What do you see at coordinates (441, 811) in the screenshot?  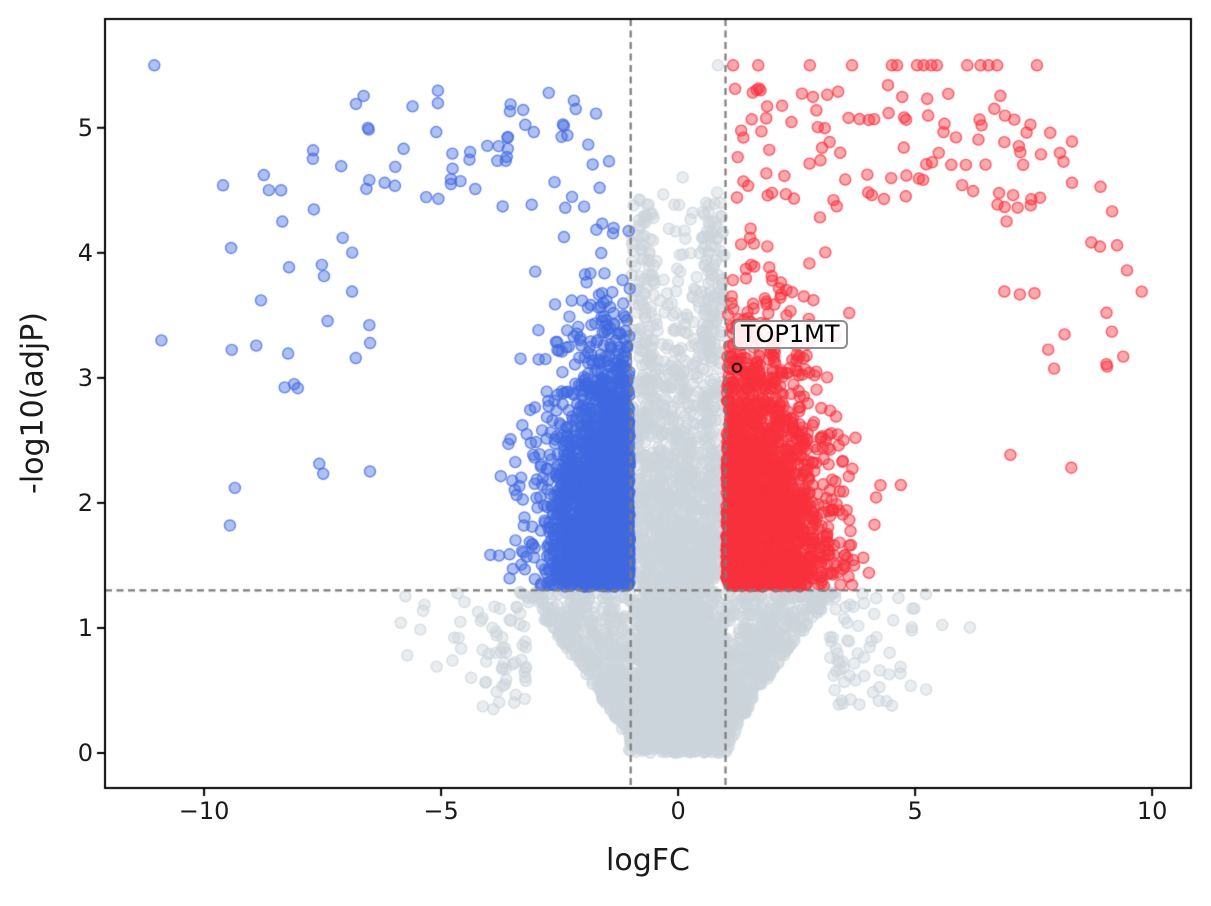 I see `x-tick-label: −5` at bounding box center [441, 811].